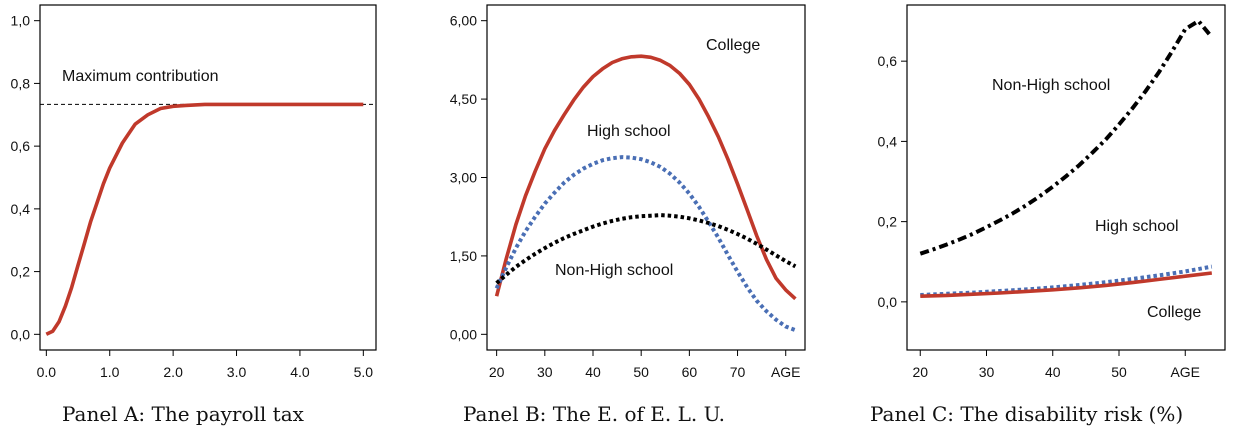 The image size is (1249, 438). I want to click on x-tick-label: 5.0, so click(364, 372).